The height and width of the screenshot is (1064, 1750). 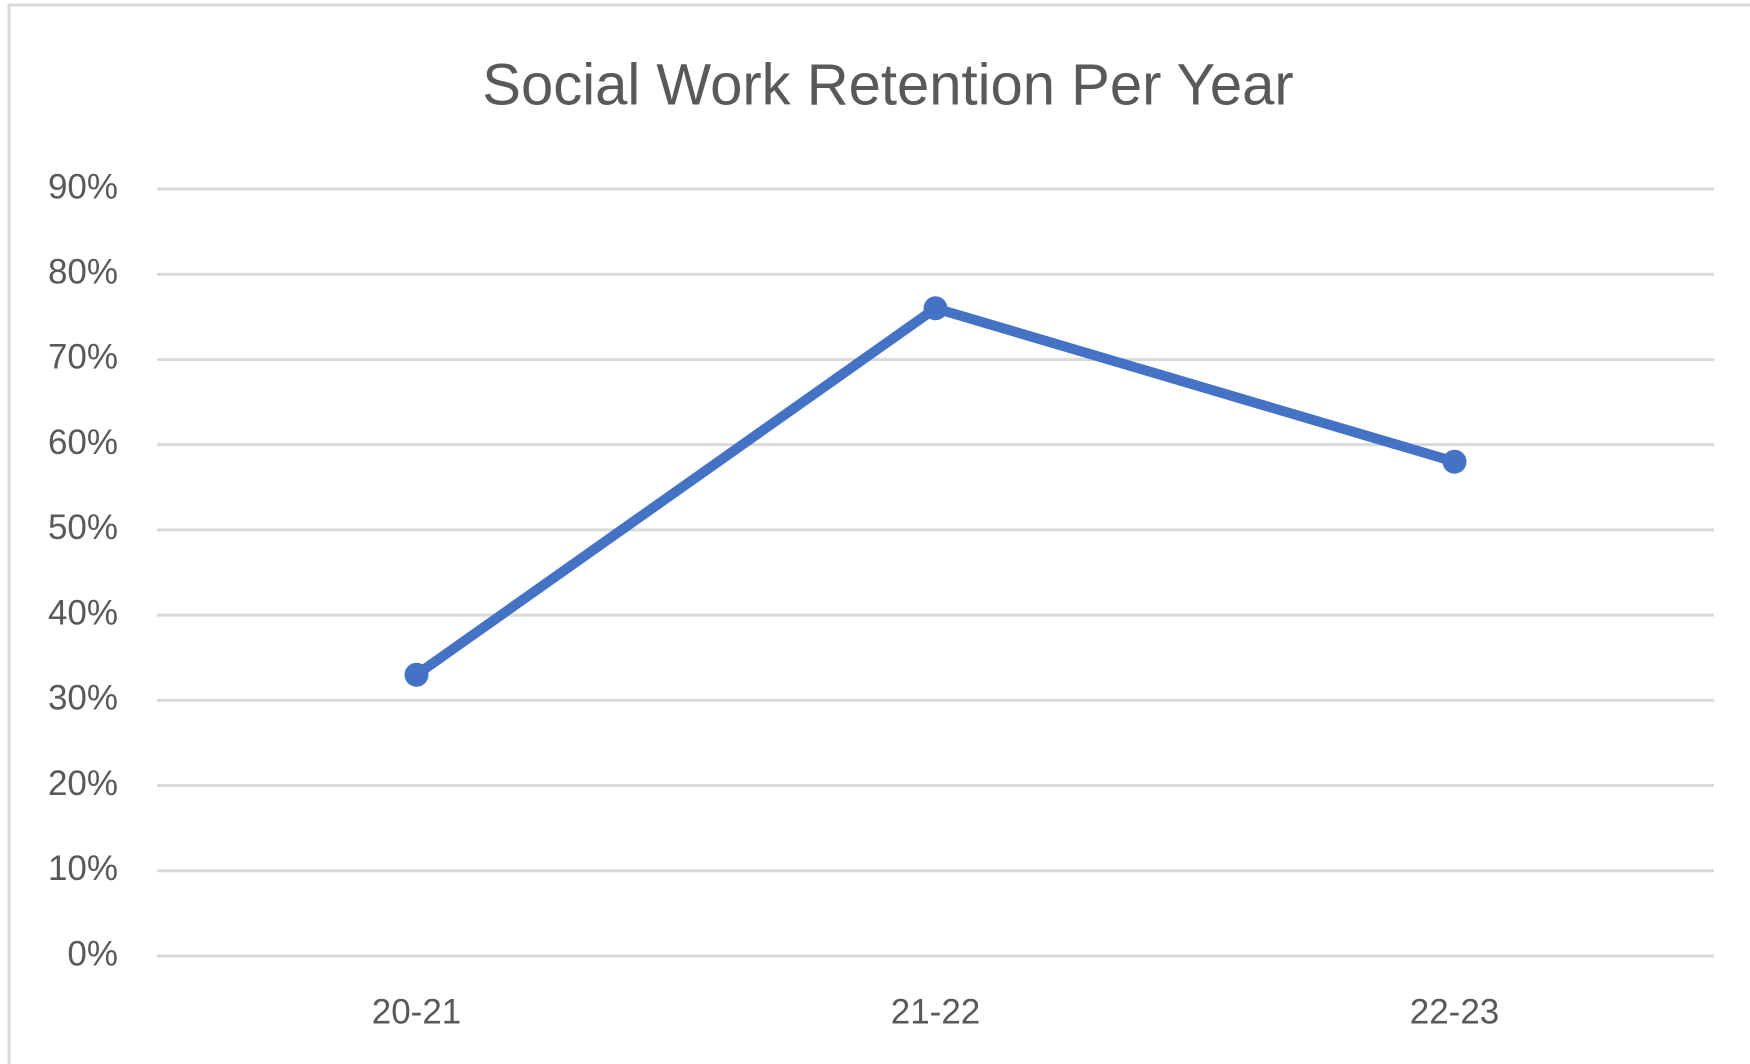 What do you see at coordinates (1455, 1011) in the screenshot?
I see `x-tick-label: 22-23` at bounding box center [1455, 1011].